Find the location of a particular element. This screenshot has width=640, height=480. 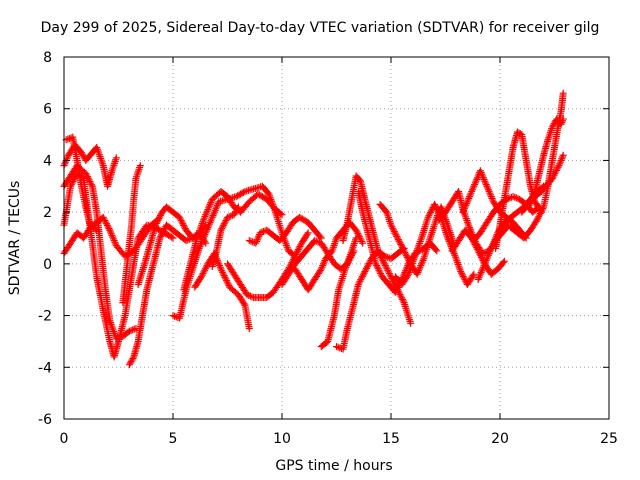

y-tick-label: -6 is located at coordinates (45, 420).